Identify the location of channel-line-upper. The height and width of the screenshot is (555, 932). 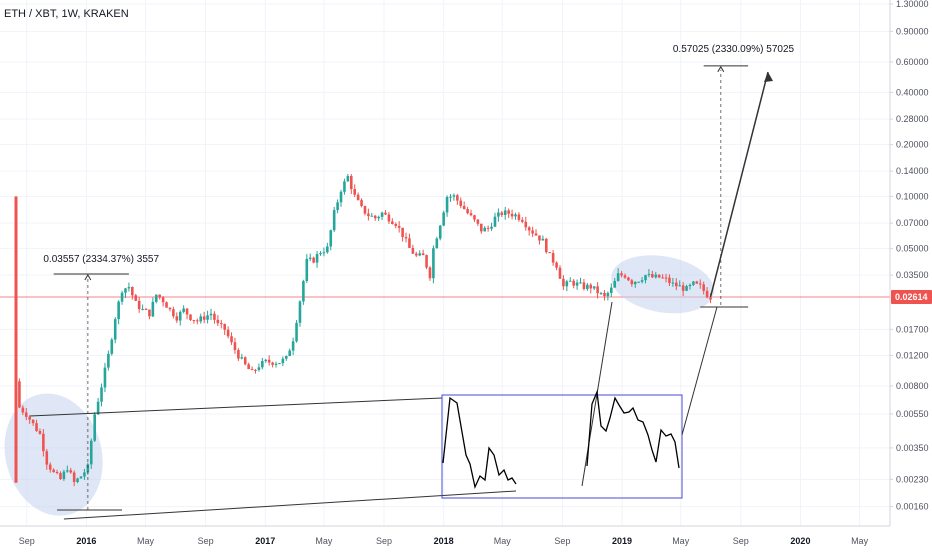
(236, 407).